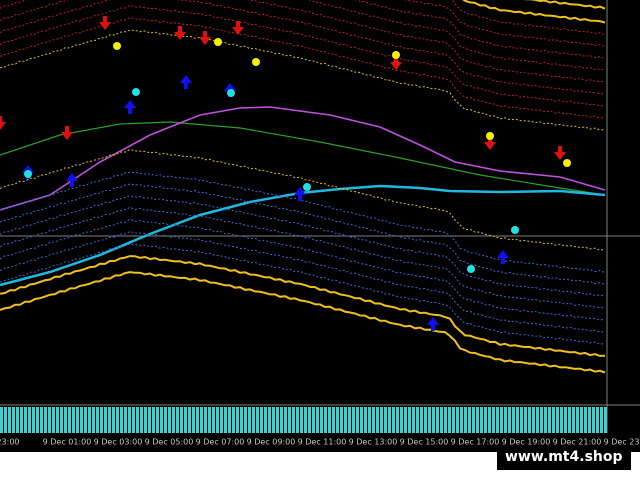 Image resolution: width=640 pixels, height=480 pixels. I want to click on time-label: 9 Dec 03:00, so click(118, 442).